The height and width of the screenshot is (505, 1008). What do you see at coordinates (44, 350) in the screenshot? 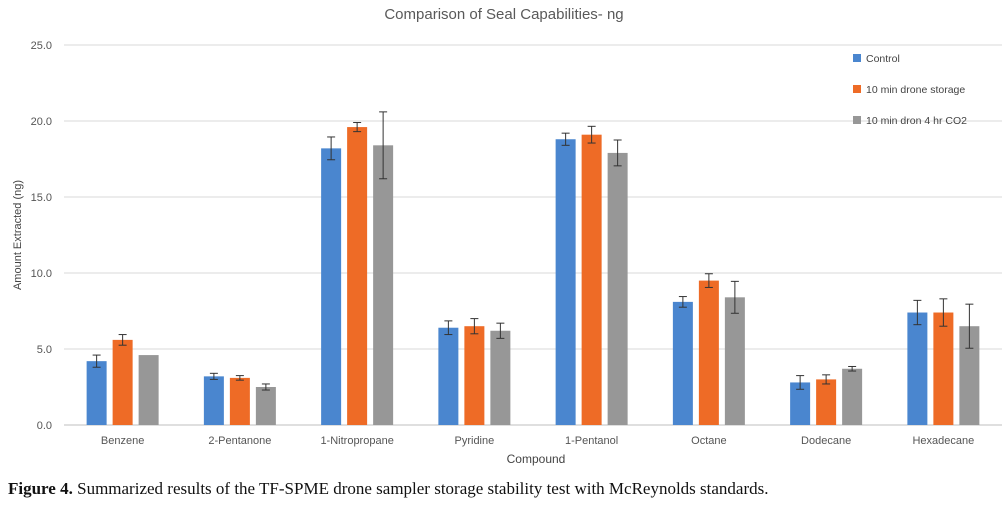
I see `y-tick-label: 5.0` at bounding box center [44, 350].